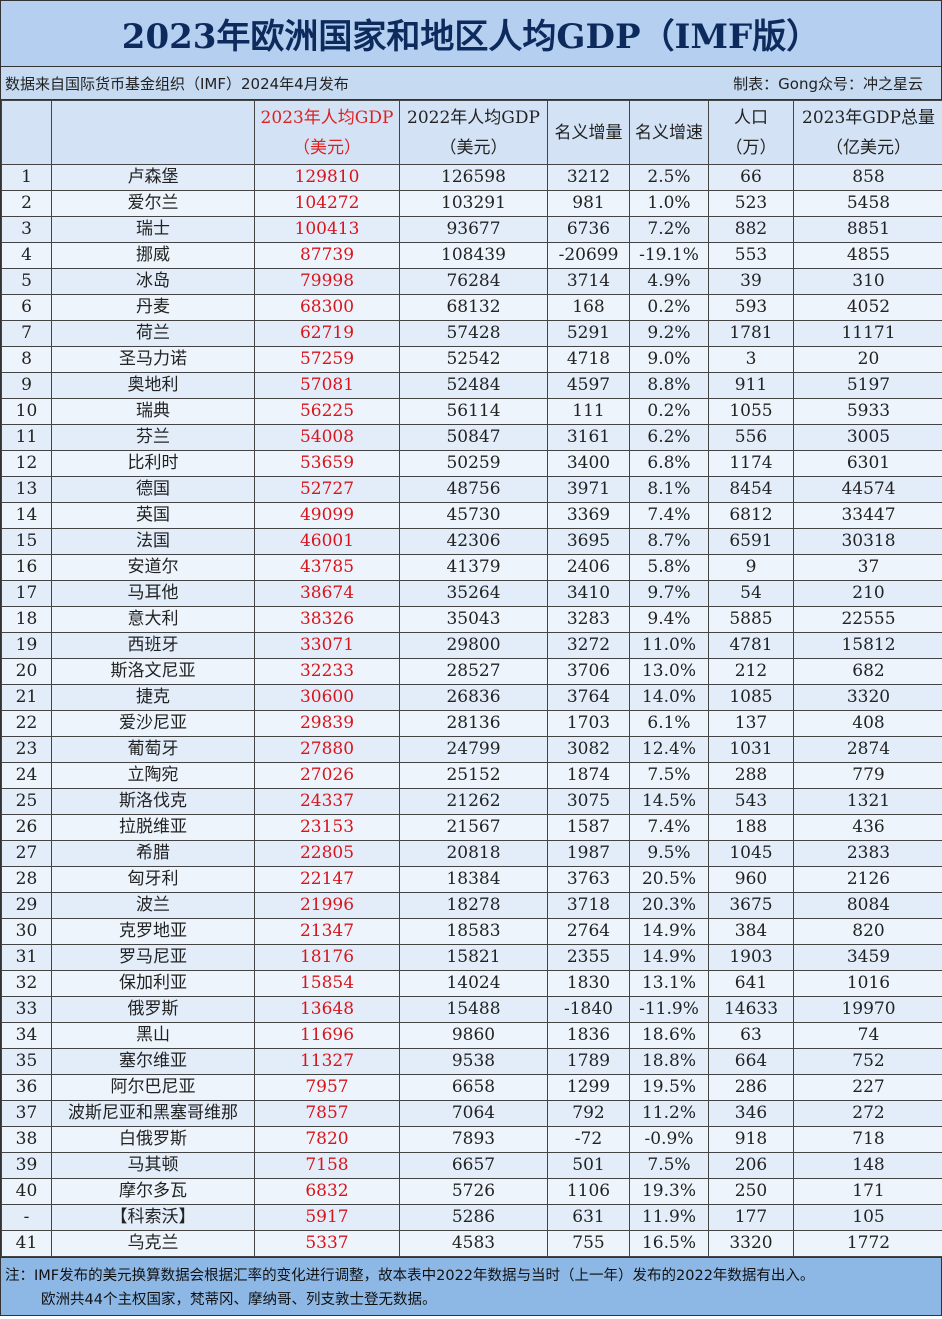 The image size is (942, 1319). I want to click on cell-nominal-growth: 8.1%, so click(669, 489).